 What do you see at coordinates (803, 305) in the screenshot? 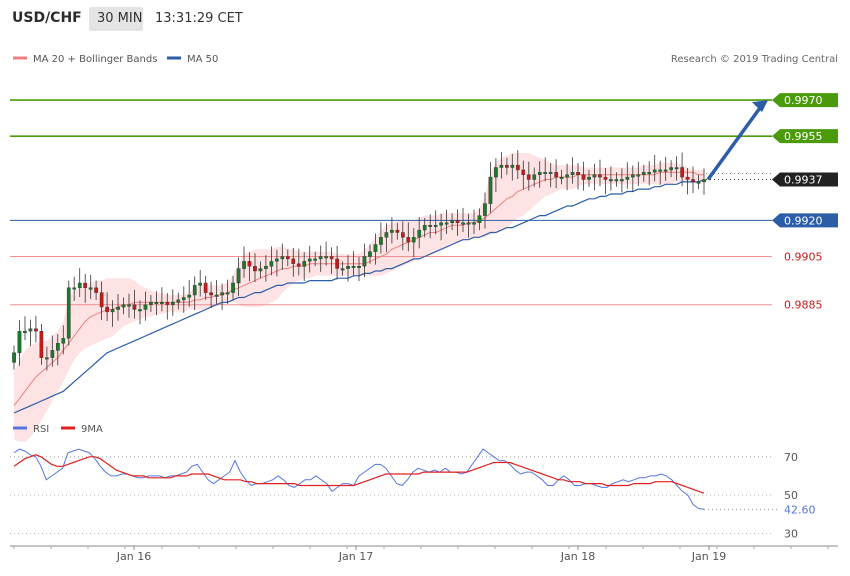
I see `level-label-0.9885: 0.9885` at bounding box center [803, 305].